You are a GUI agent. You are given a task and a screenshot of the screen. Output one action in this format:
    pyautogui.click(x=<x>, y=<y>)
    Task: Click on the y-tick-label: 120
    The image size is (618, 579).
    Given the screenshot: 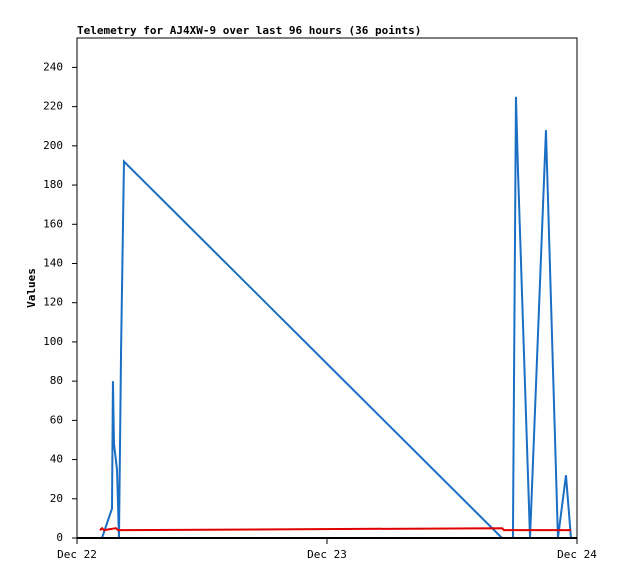 What is the action you would take?
    pyautogui.click(x=53, y=302)
    